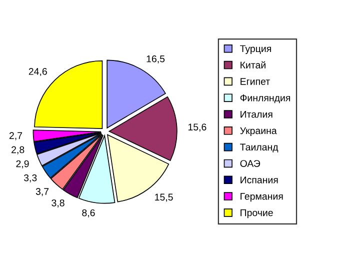  I want to click on data-label: 3,3, so click(30, 178).